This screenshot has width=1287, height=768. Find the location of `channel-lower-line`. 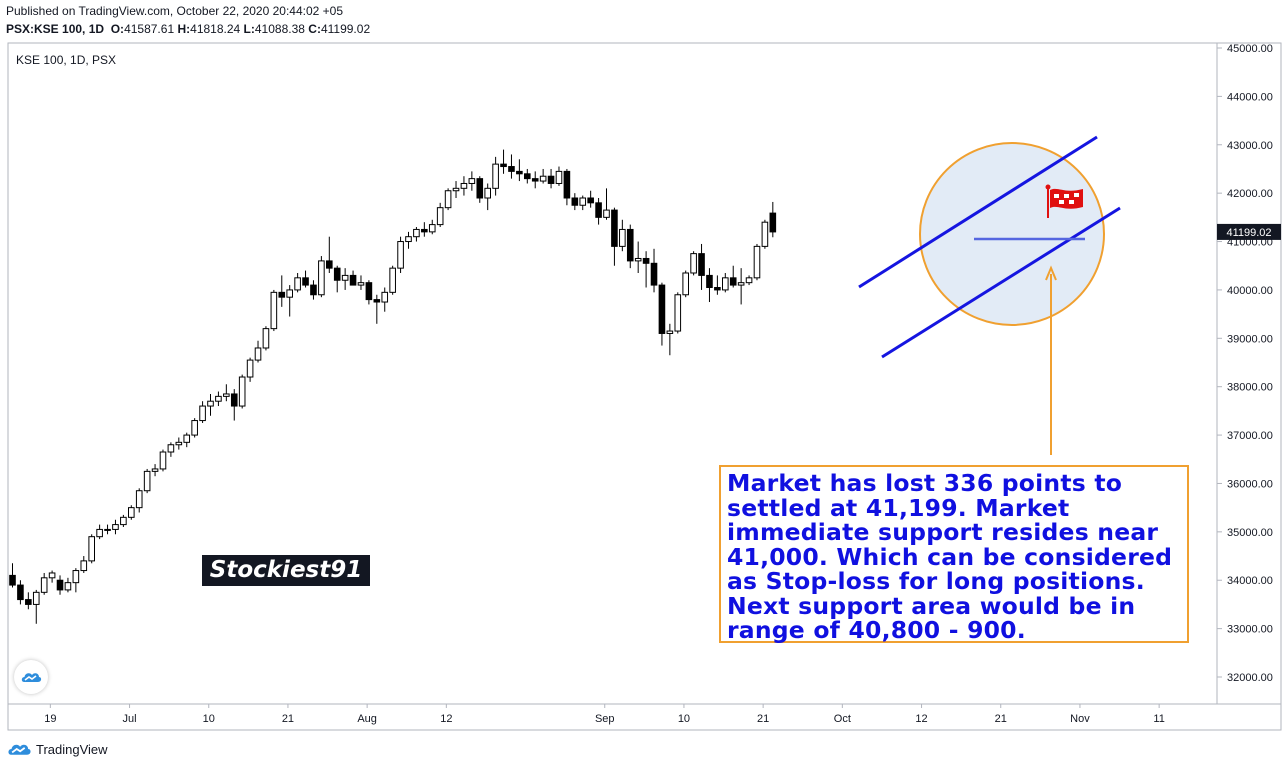

channel-lower-line is located at coordinates (1001, 282).